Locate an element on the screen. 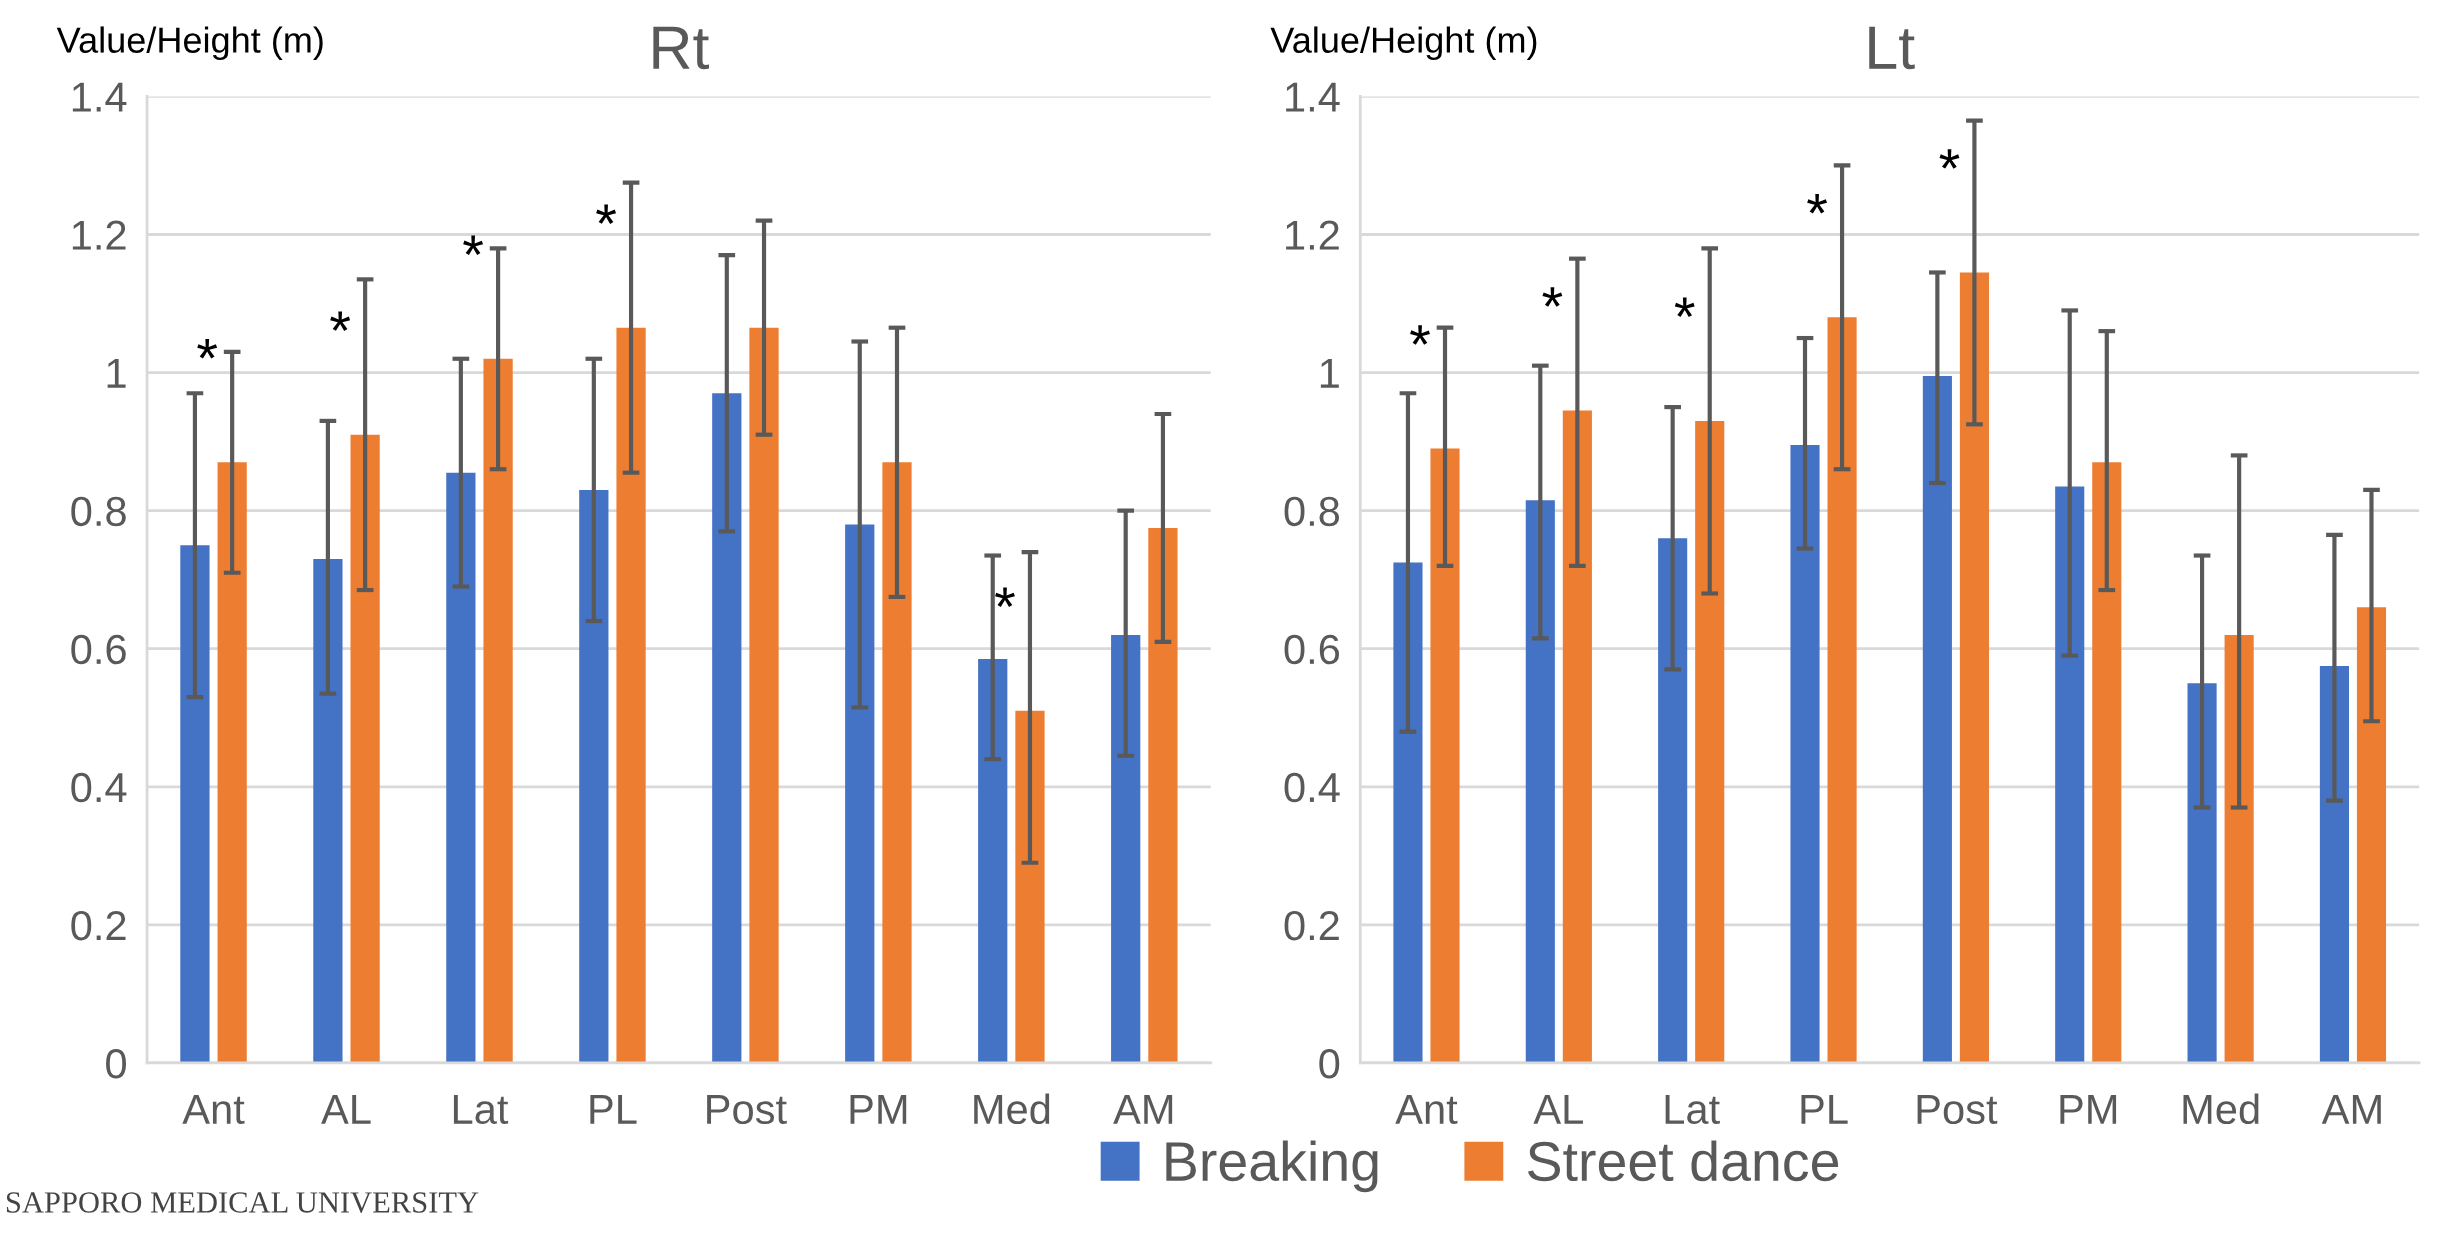 The height and width of the screenshot is (1236, 2451). chart-title: Lt is located at coordinates (1892, 48).